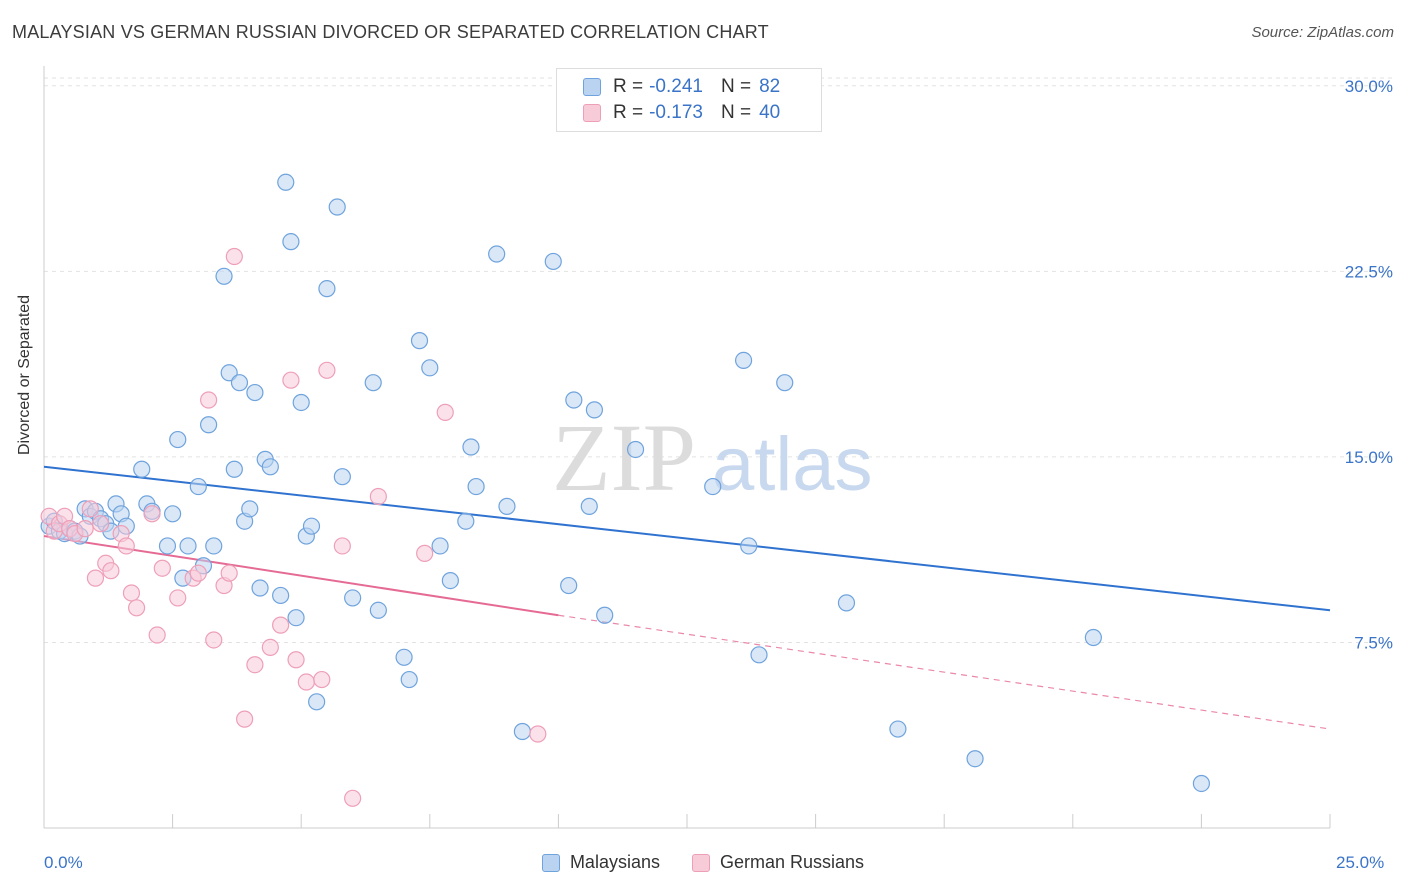  What do you see at coordinates (770, 112) in the screenshot?
I see `legend-n-value: 40` at bounding box center [770, 112].